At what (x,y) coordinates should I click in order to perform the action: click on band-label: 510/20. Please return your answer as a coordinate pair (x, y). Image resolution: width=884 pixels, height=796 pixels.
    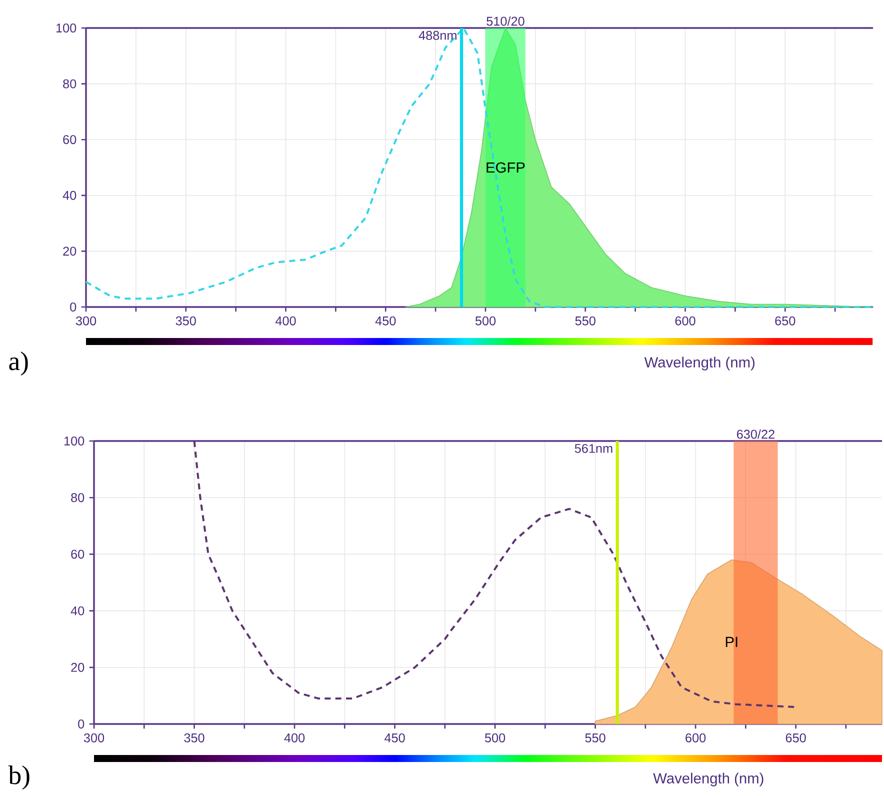
    Looking at the image, I should click on (505, 21).